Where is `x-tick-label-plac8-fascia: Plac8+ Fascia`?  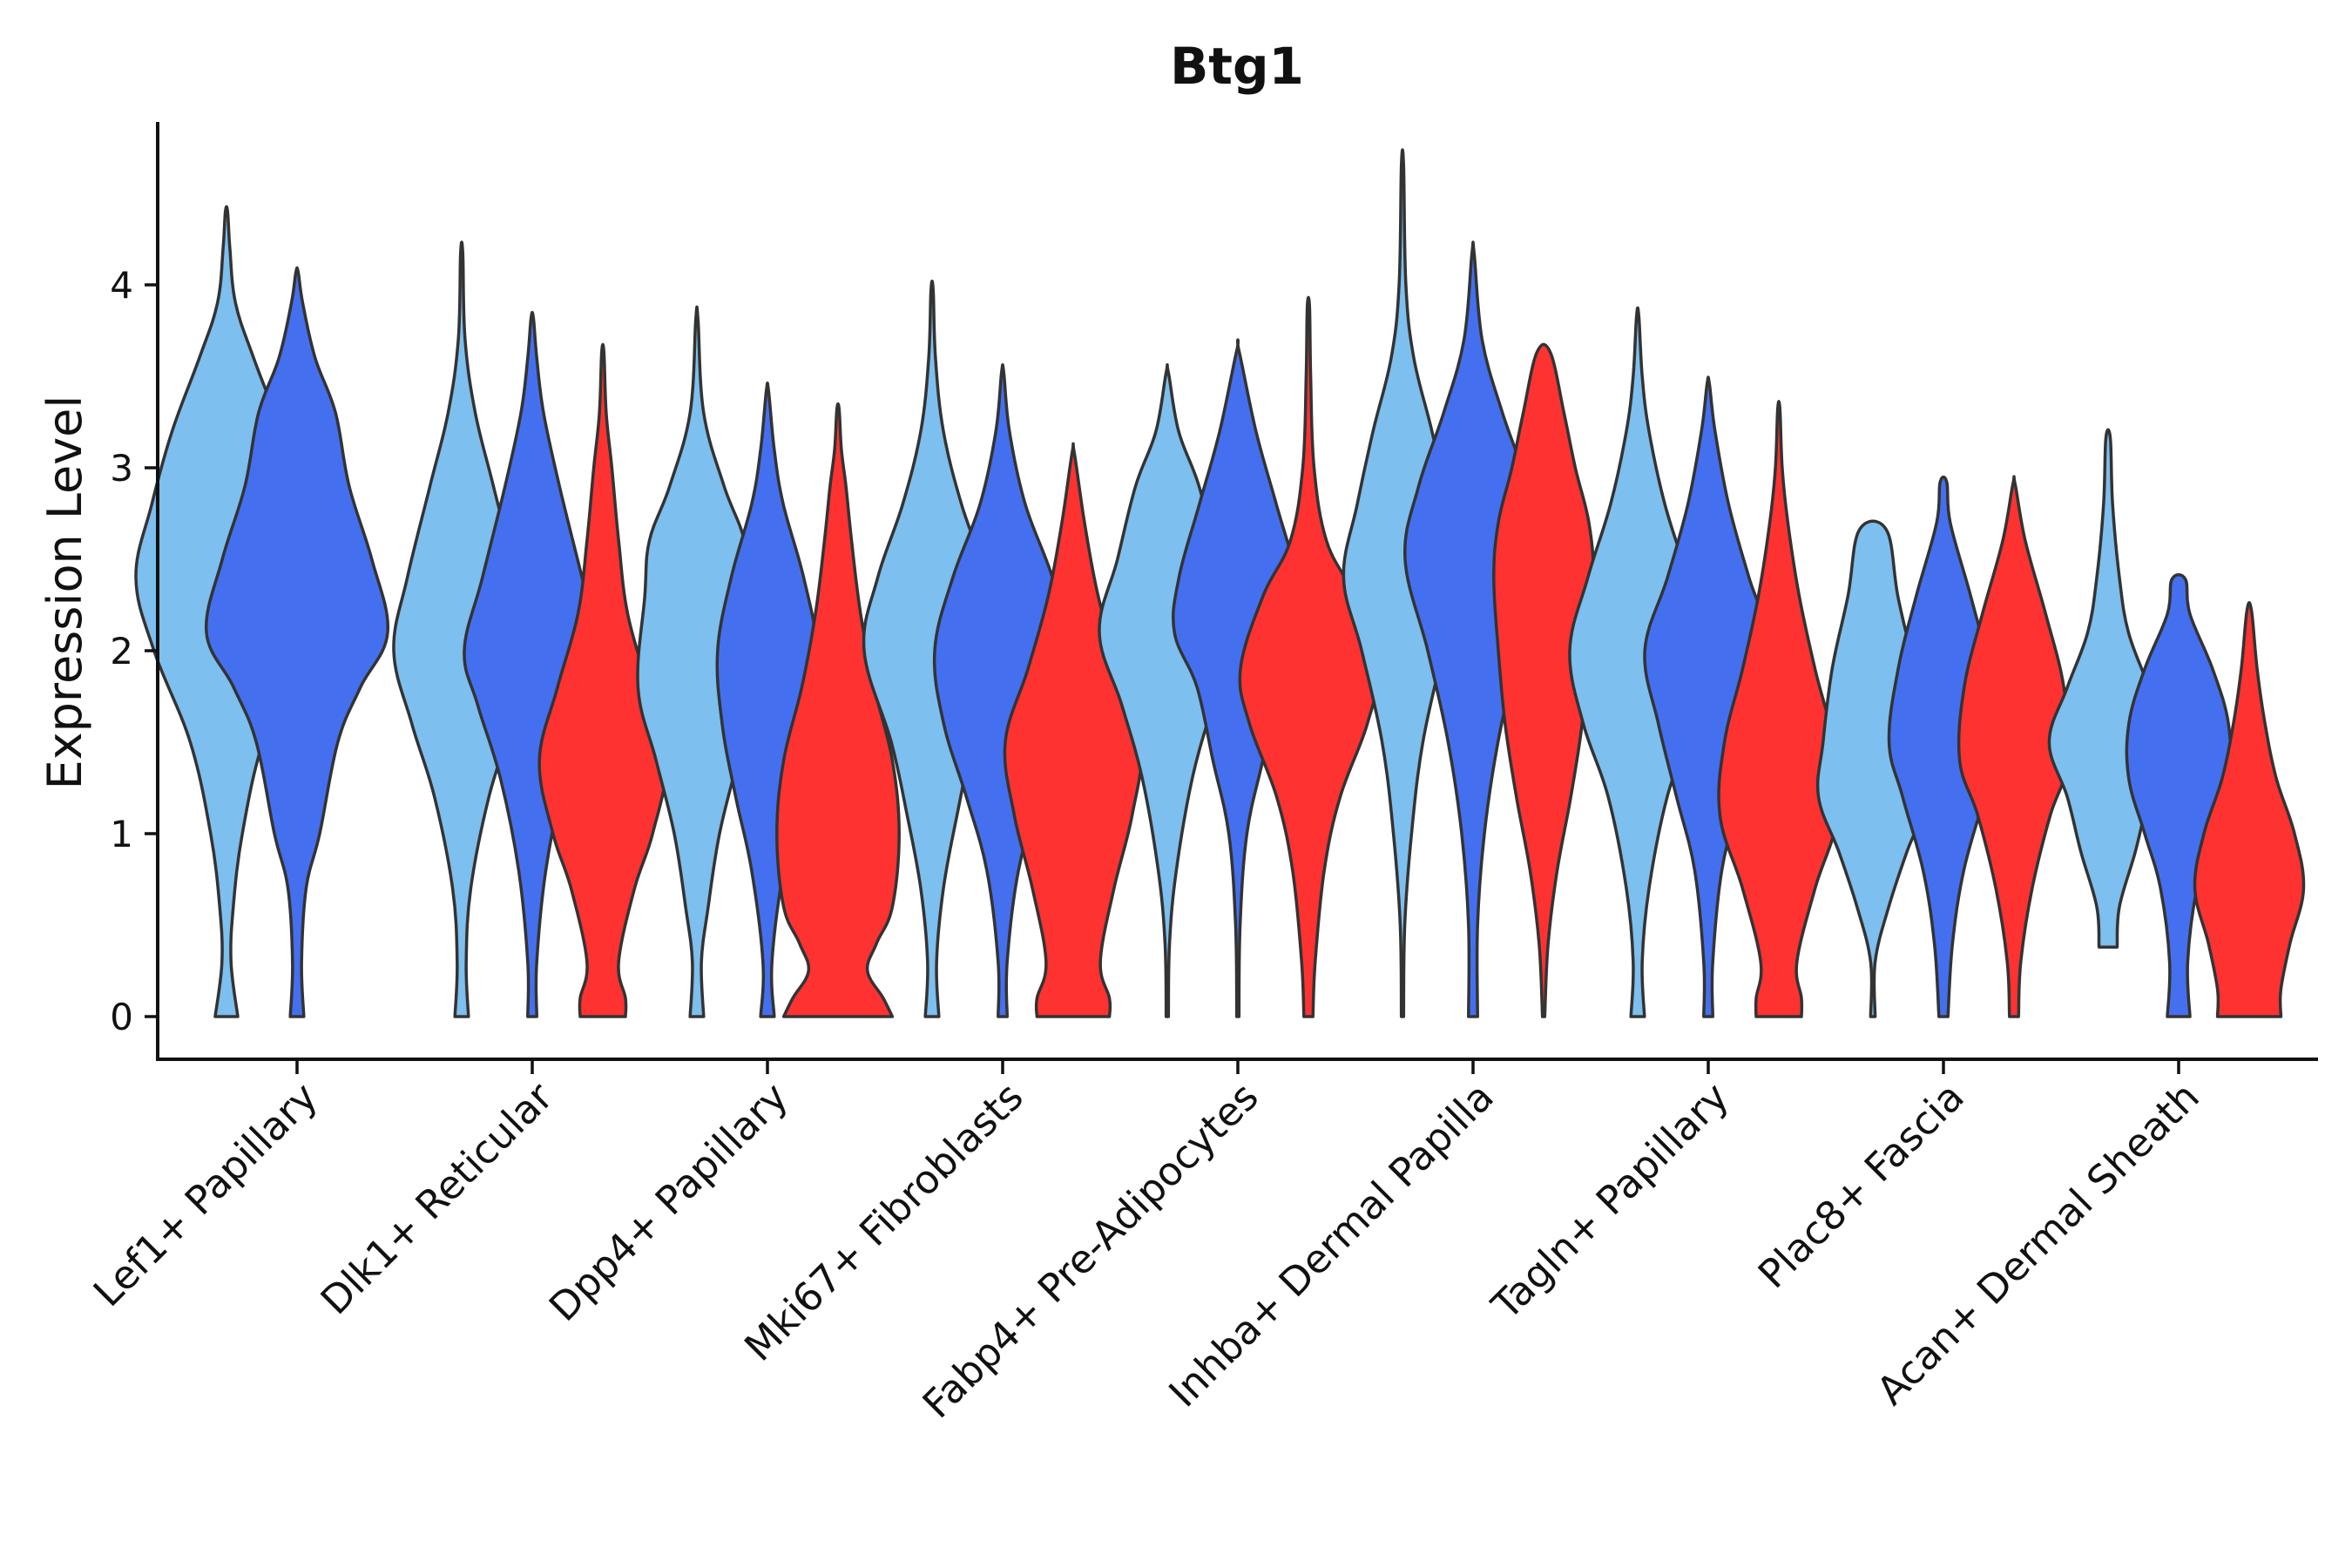
x-tick-label-plac8-fascia: Plac8+ Fascia is located at coordinates (1861, 1185).